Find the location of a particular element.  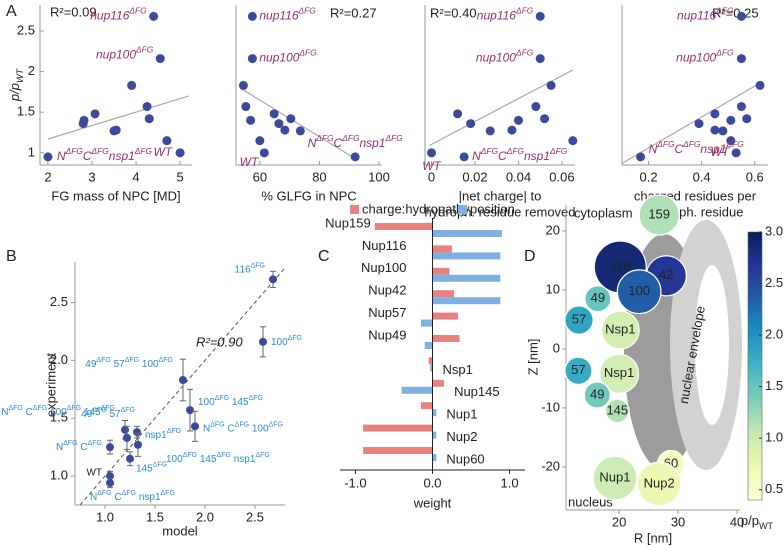

colorbar-tick-label: 0.5 is located at coordinates (774, 488).